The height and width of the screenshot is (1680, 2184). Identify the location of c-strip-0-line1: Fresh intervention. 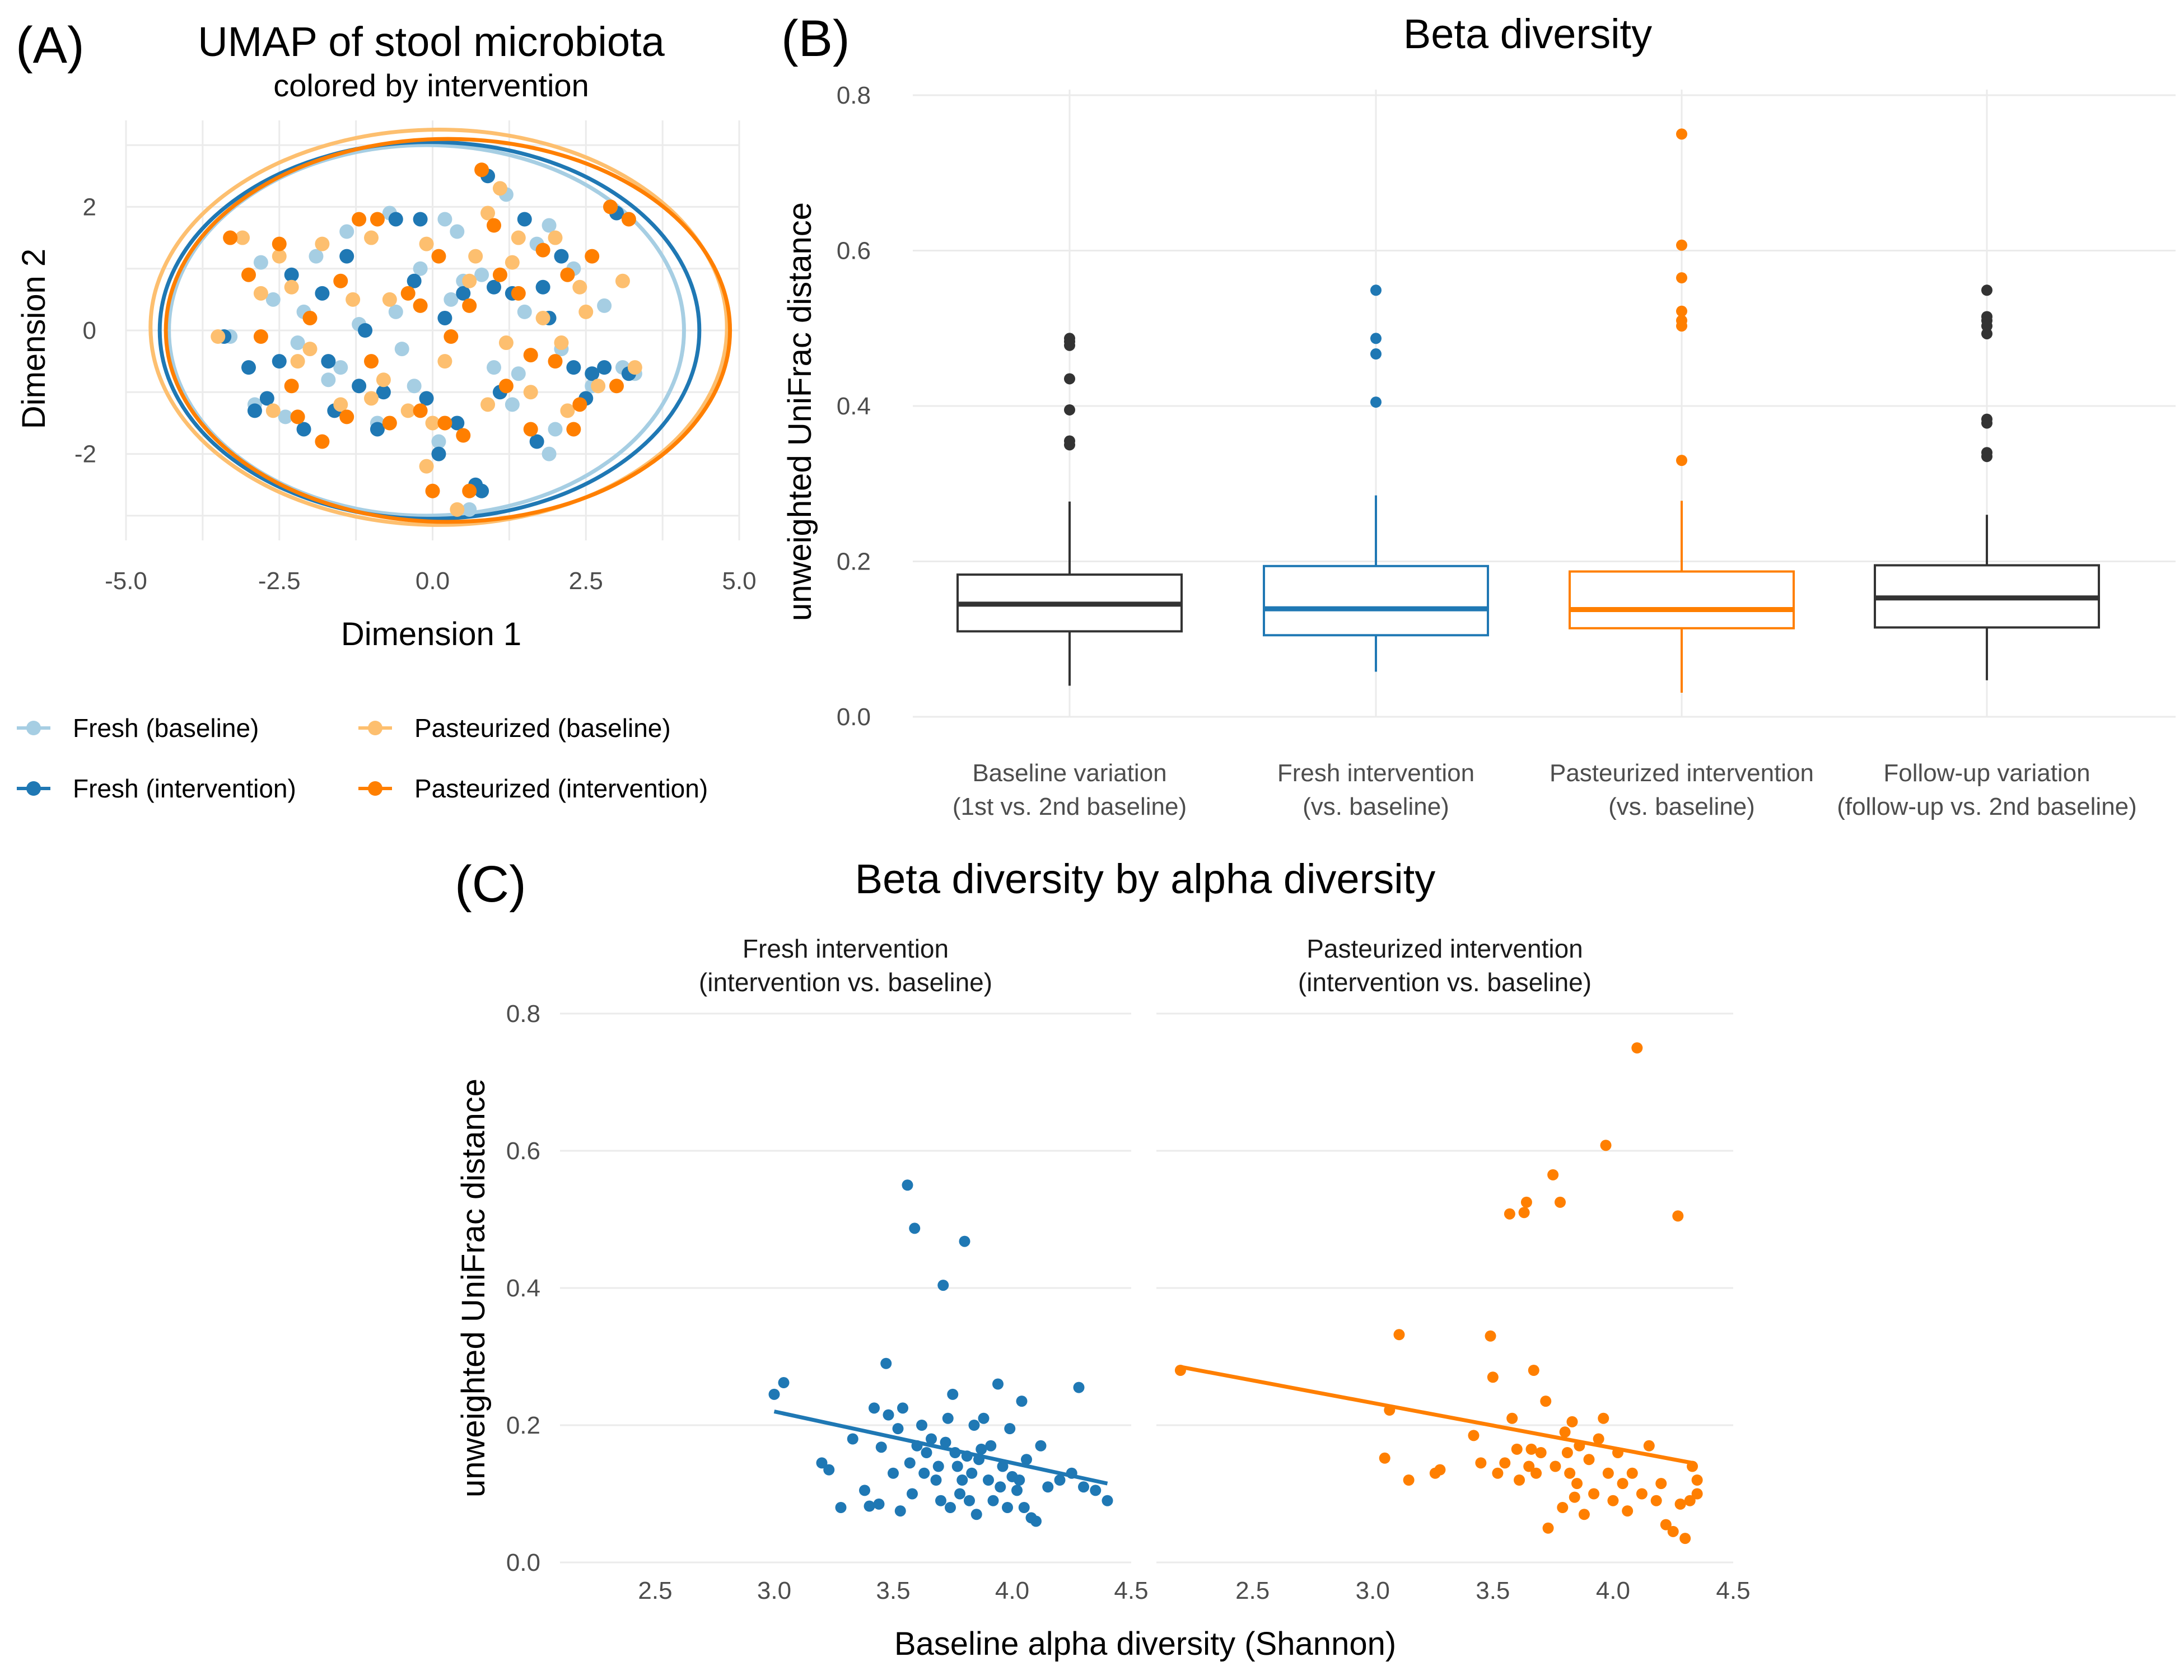
(846, 949).